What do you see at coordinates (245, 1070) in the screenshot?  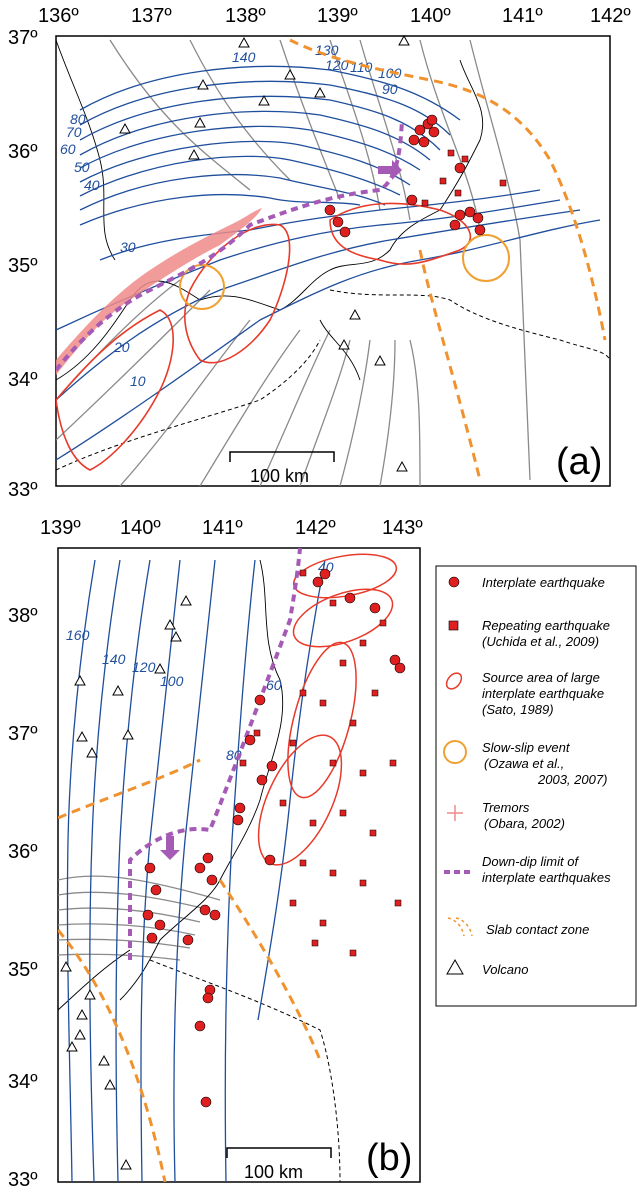 I see `panel-b-trench` at bounding box center [245, 1070].